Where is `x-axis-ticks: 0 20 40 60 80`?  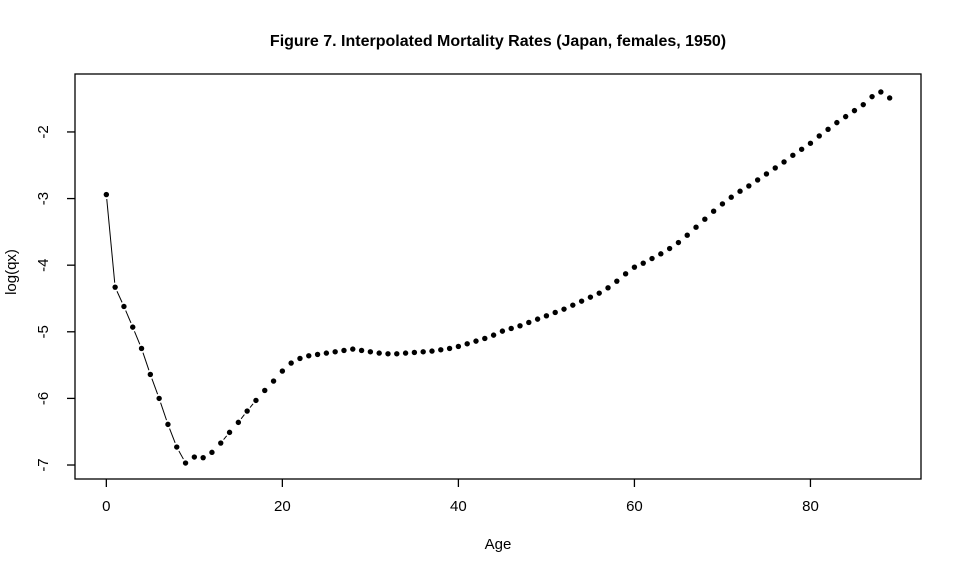 x-axis-ticks: 0 20 40 60 80 is located at coordinates (460, 497).